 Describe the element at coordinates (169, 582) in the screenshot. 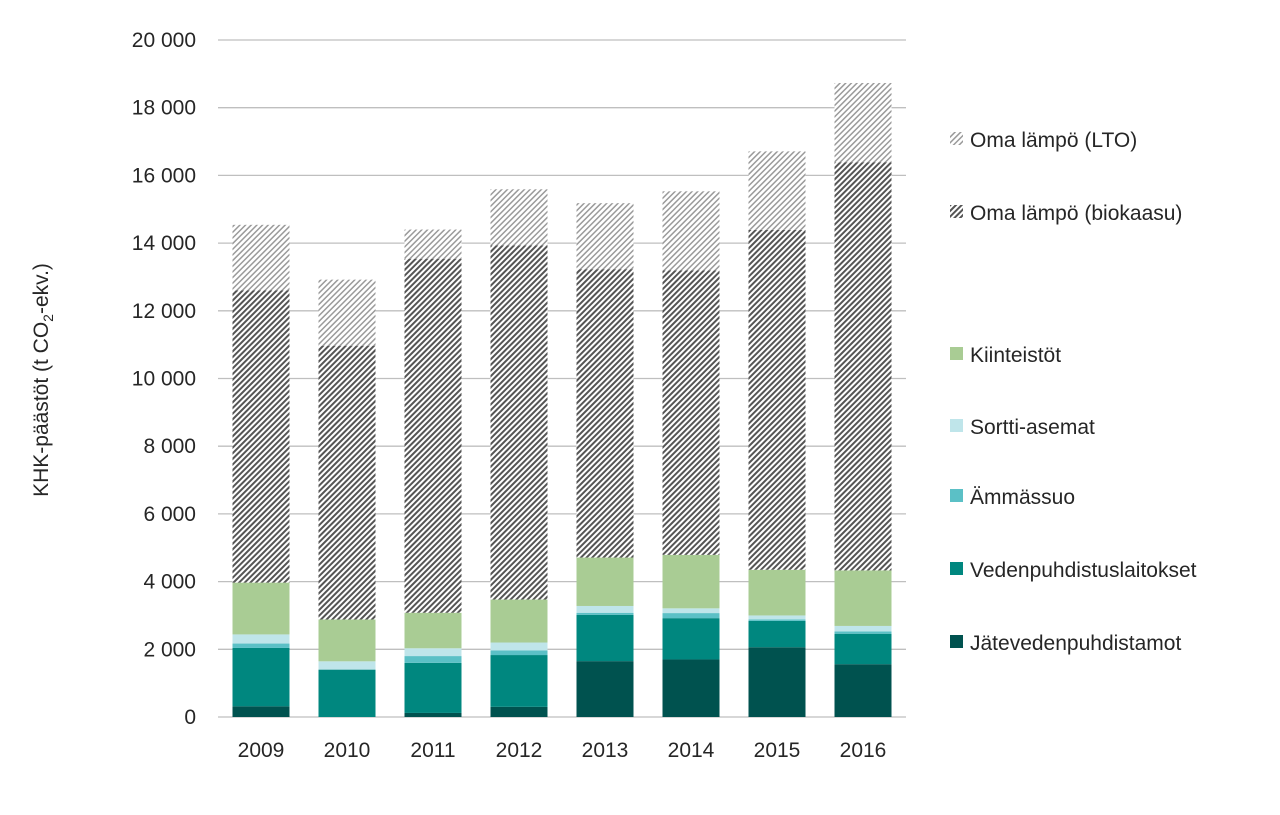

I see `y-tick-label: 4 000` at that location.